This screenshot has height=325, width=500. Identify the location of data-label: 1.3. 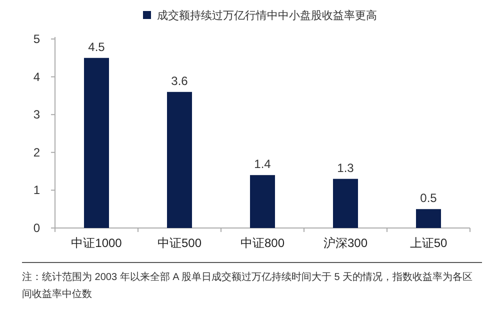
(345, 167).